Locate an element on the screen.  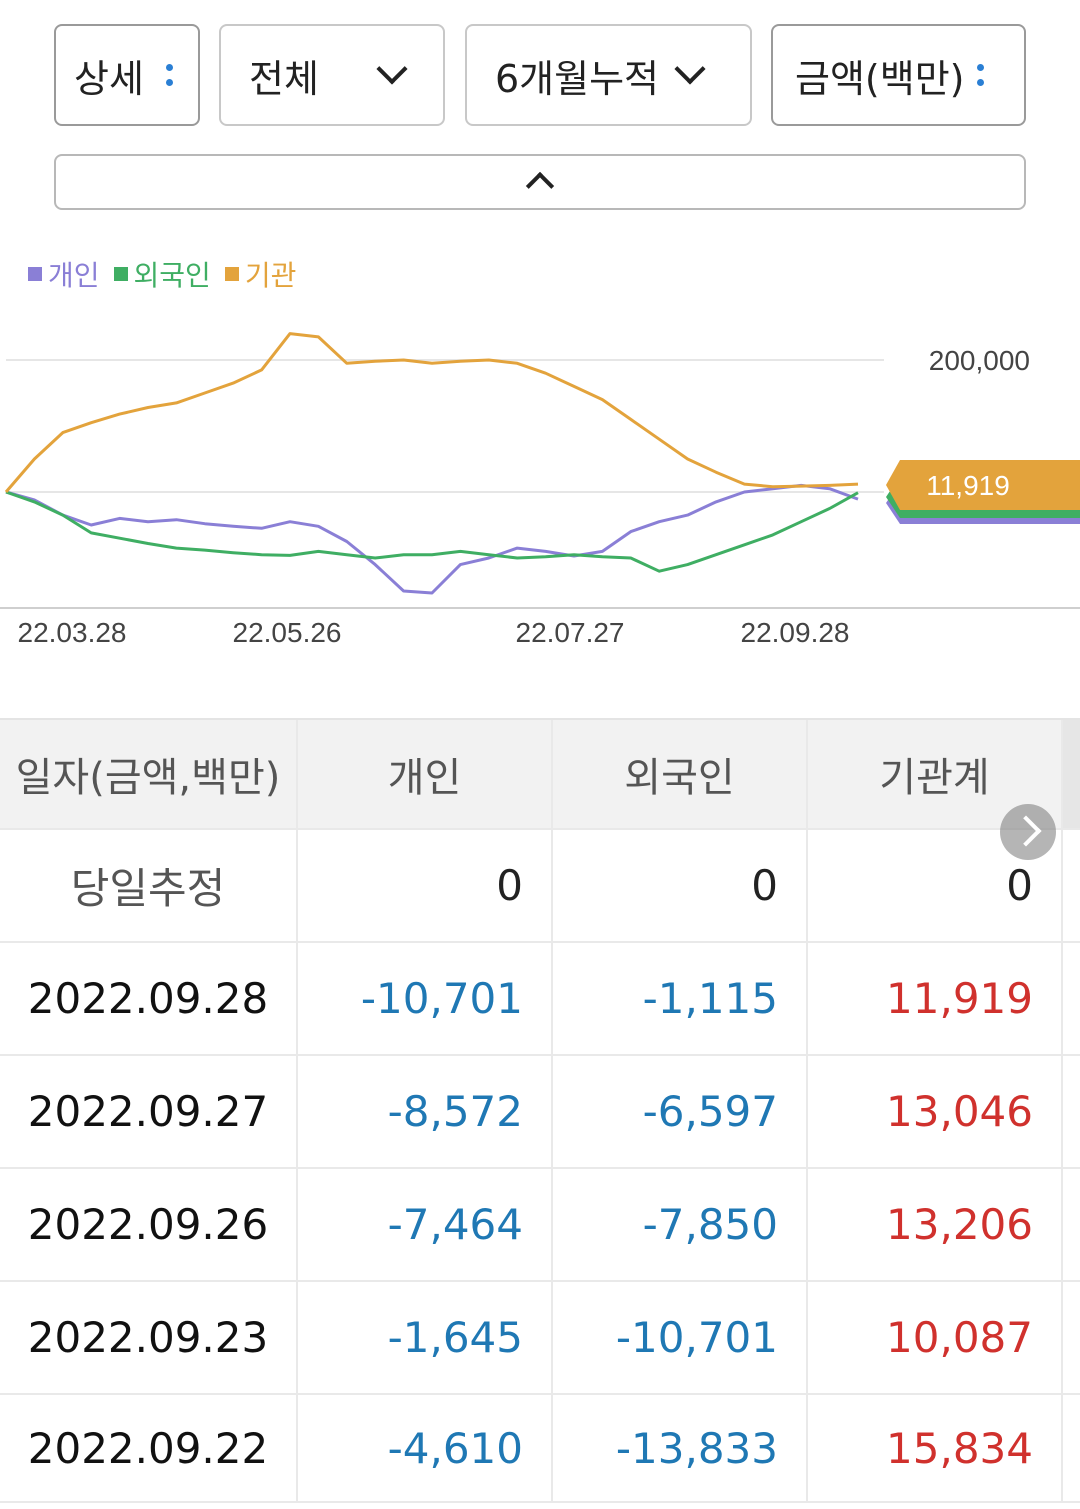
header-individual: 개인 is located at coordinates (425, 774).